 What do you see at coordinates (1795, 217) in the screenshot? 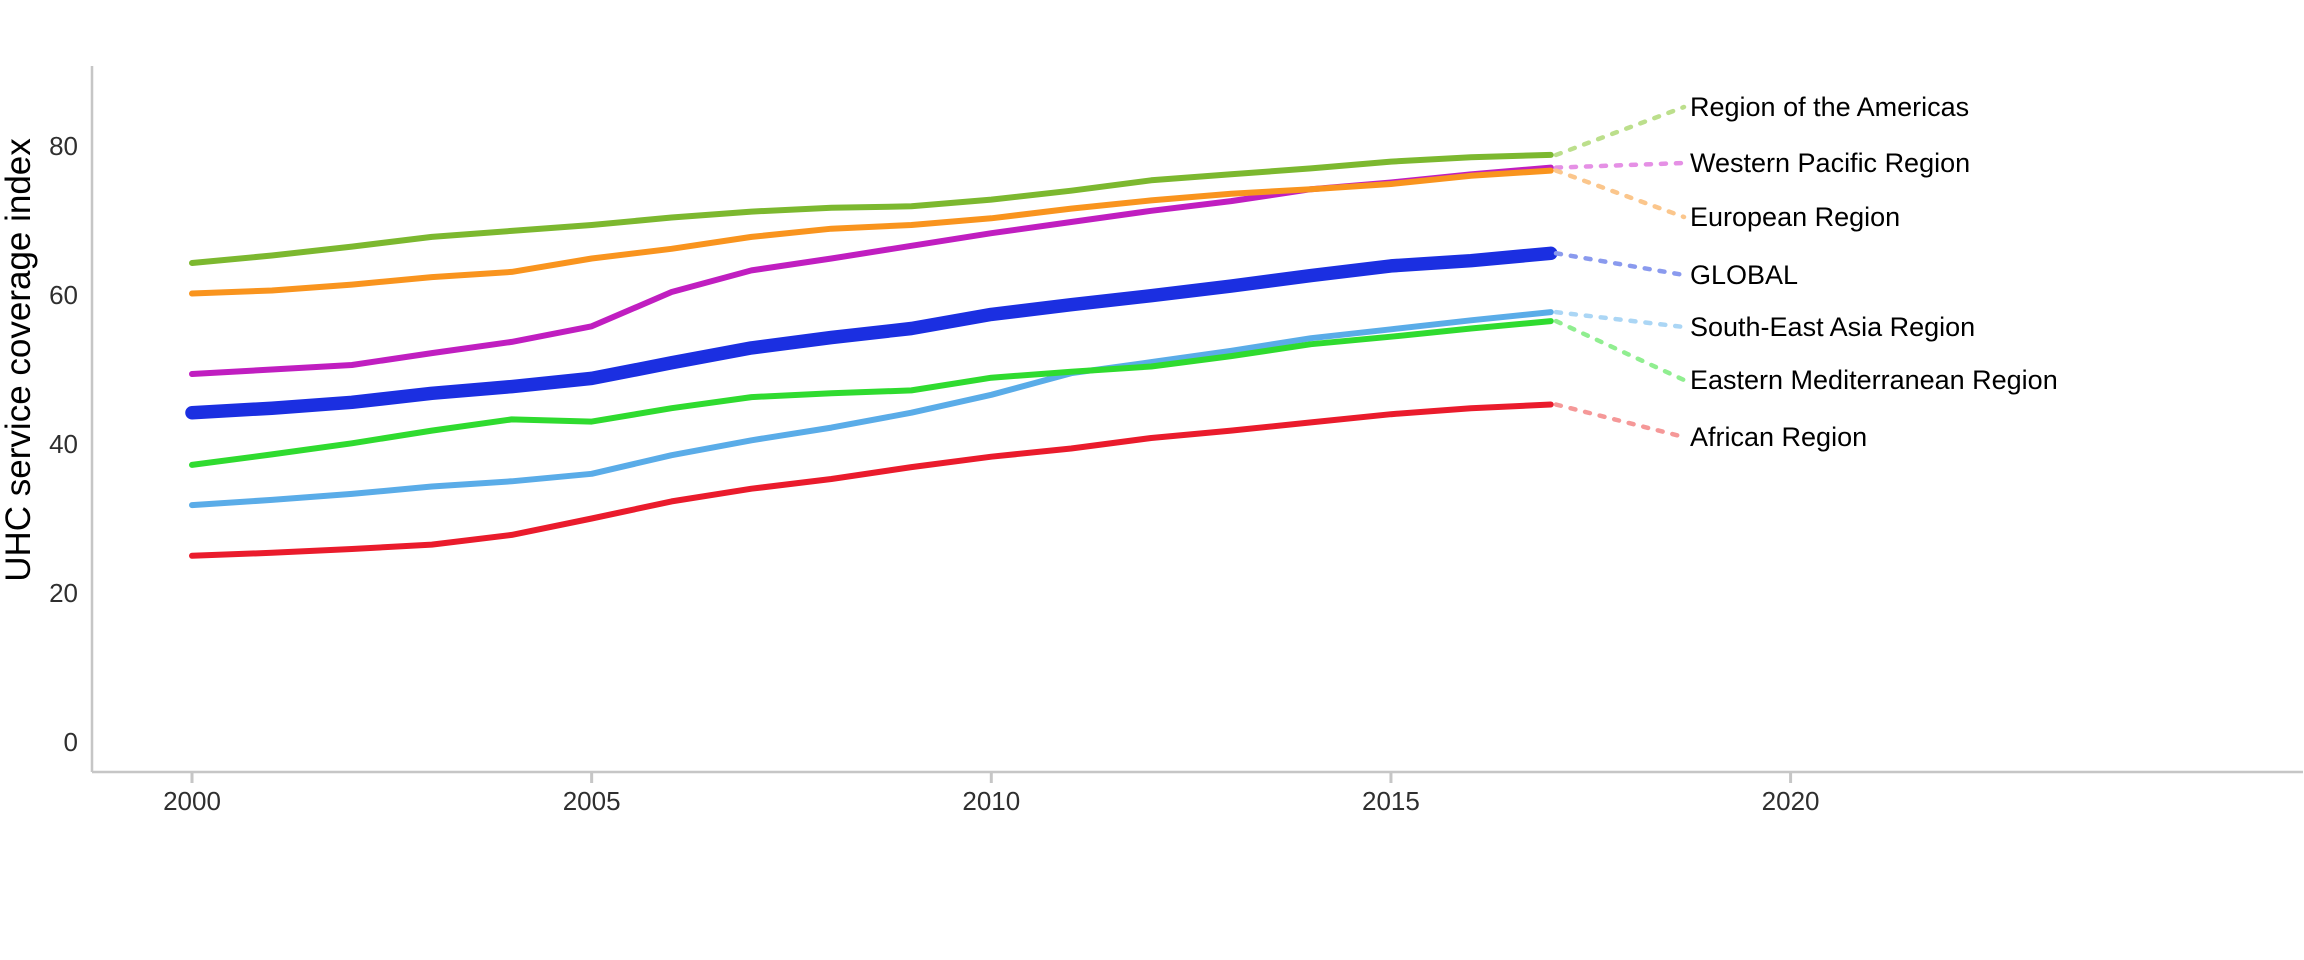
I see `series-label-european-region: European Region` at bounding box center [1795, 217].